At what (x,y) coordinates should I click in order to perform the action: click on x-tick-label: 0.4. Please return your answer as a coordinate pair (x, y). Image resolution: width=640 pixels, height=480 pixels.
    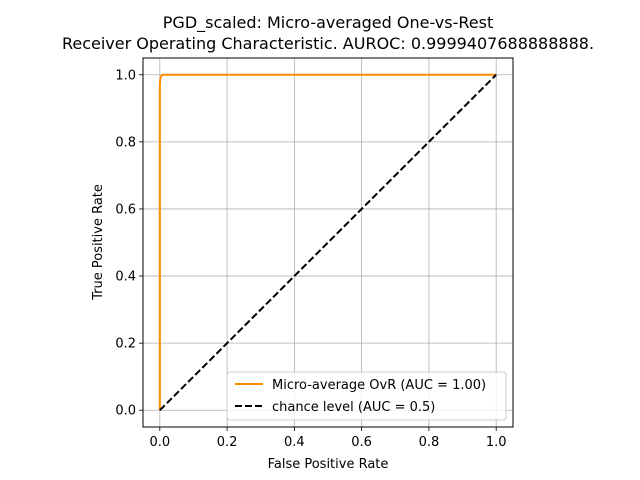
    Looking at the image, I should click on (294, 442).